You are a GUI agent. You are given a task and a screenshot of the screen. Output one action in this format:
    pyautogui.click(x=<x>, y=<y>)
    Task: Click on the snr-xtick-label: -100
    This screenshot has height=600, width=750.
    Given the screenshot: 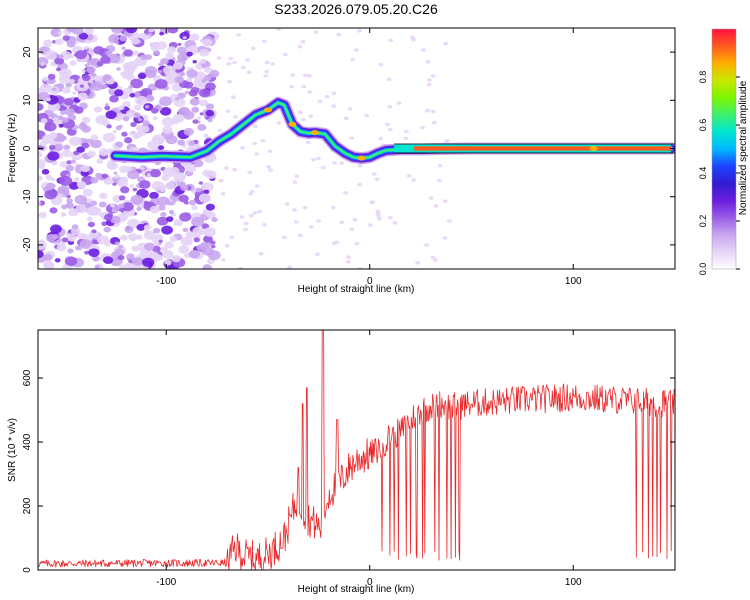 What is the action you would take?
    pyautogui.click(x=166, y=582)
    